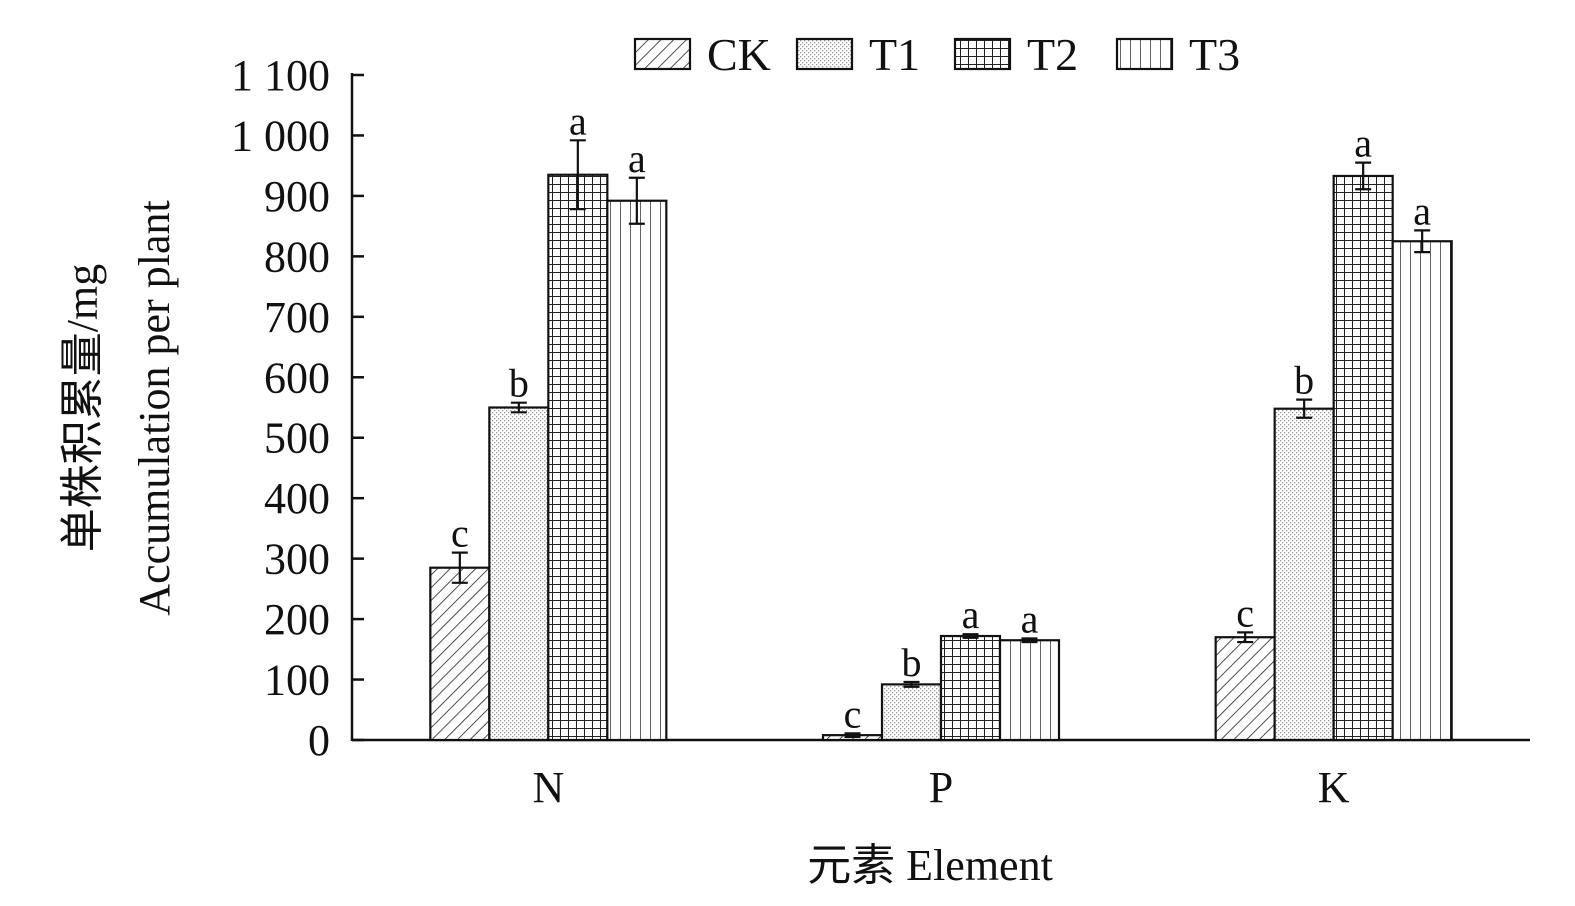 The image size is (1575, 906). Describe the element at coordinates (297, 377) in the screenshot. I see `y-tick-label: 600` at that location.